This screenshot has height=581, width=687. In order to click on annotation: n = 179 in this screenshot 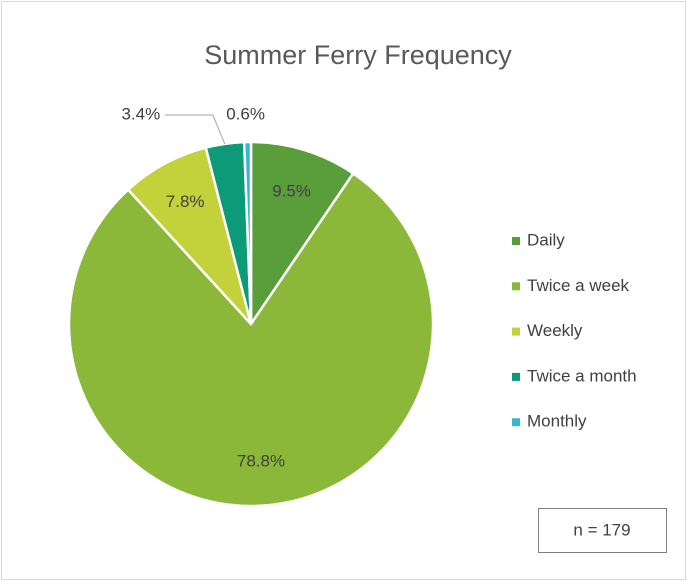, I will do `click(601, 529)`.